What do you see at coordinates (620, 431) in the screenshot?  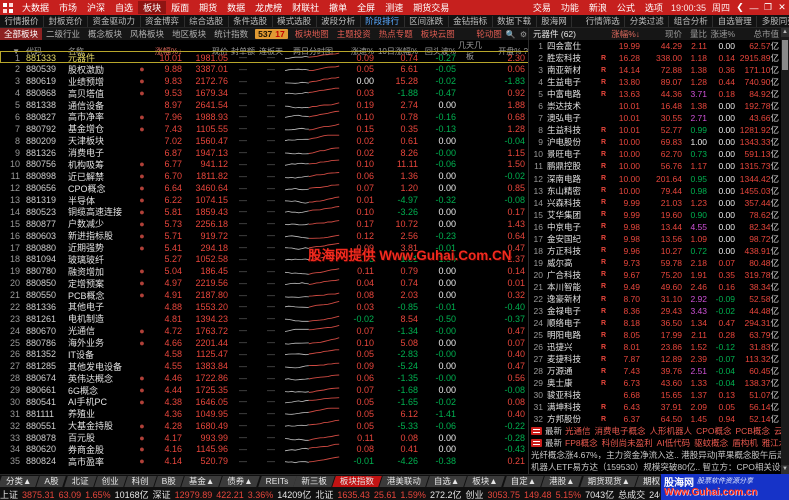 I see `news-link: 消费电子概念` at bounding box center [620, 431].